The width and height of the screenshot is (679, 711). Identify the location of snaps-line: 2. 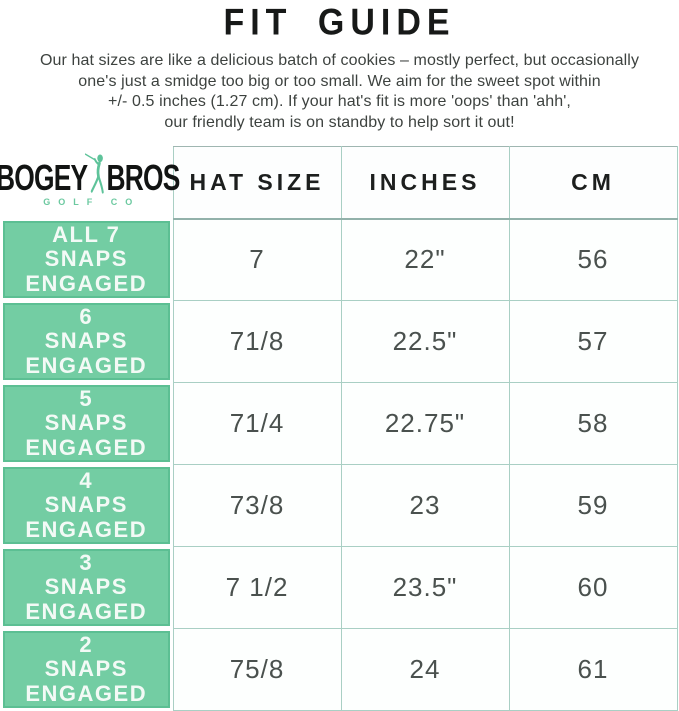
(86, 645).